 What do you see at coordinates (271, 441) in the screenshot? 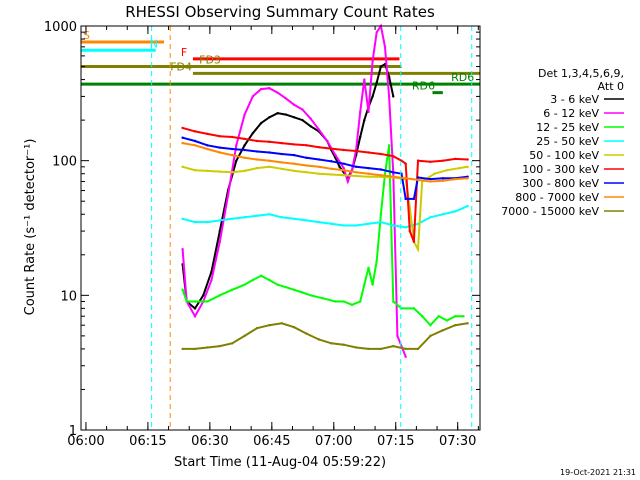
I see `x-tick-label-3: 06:45` at bounding box center [271, 441].